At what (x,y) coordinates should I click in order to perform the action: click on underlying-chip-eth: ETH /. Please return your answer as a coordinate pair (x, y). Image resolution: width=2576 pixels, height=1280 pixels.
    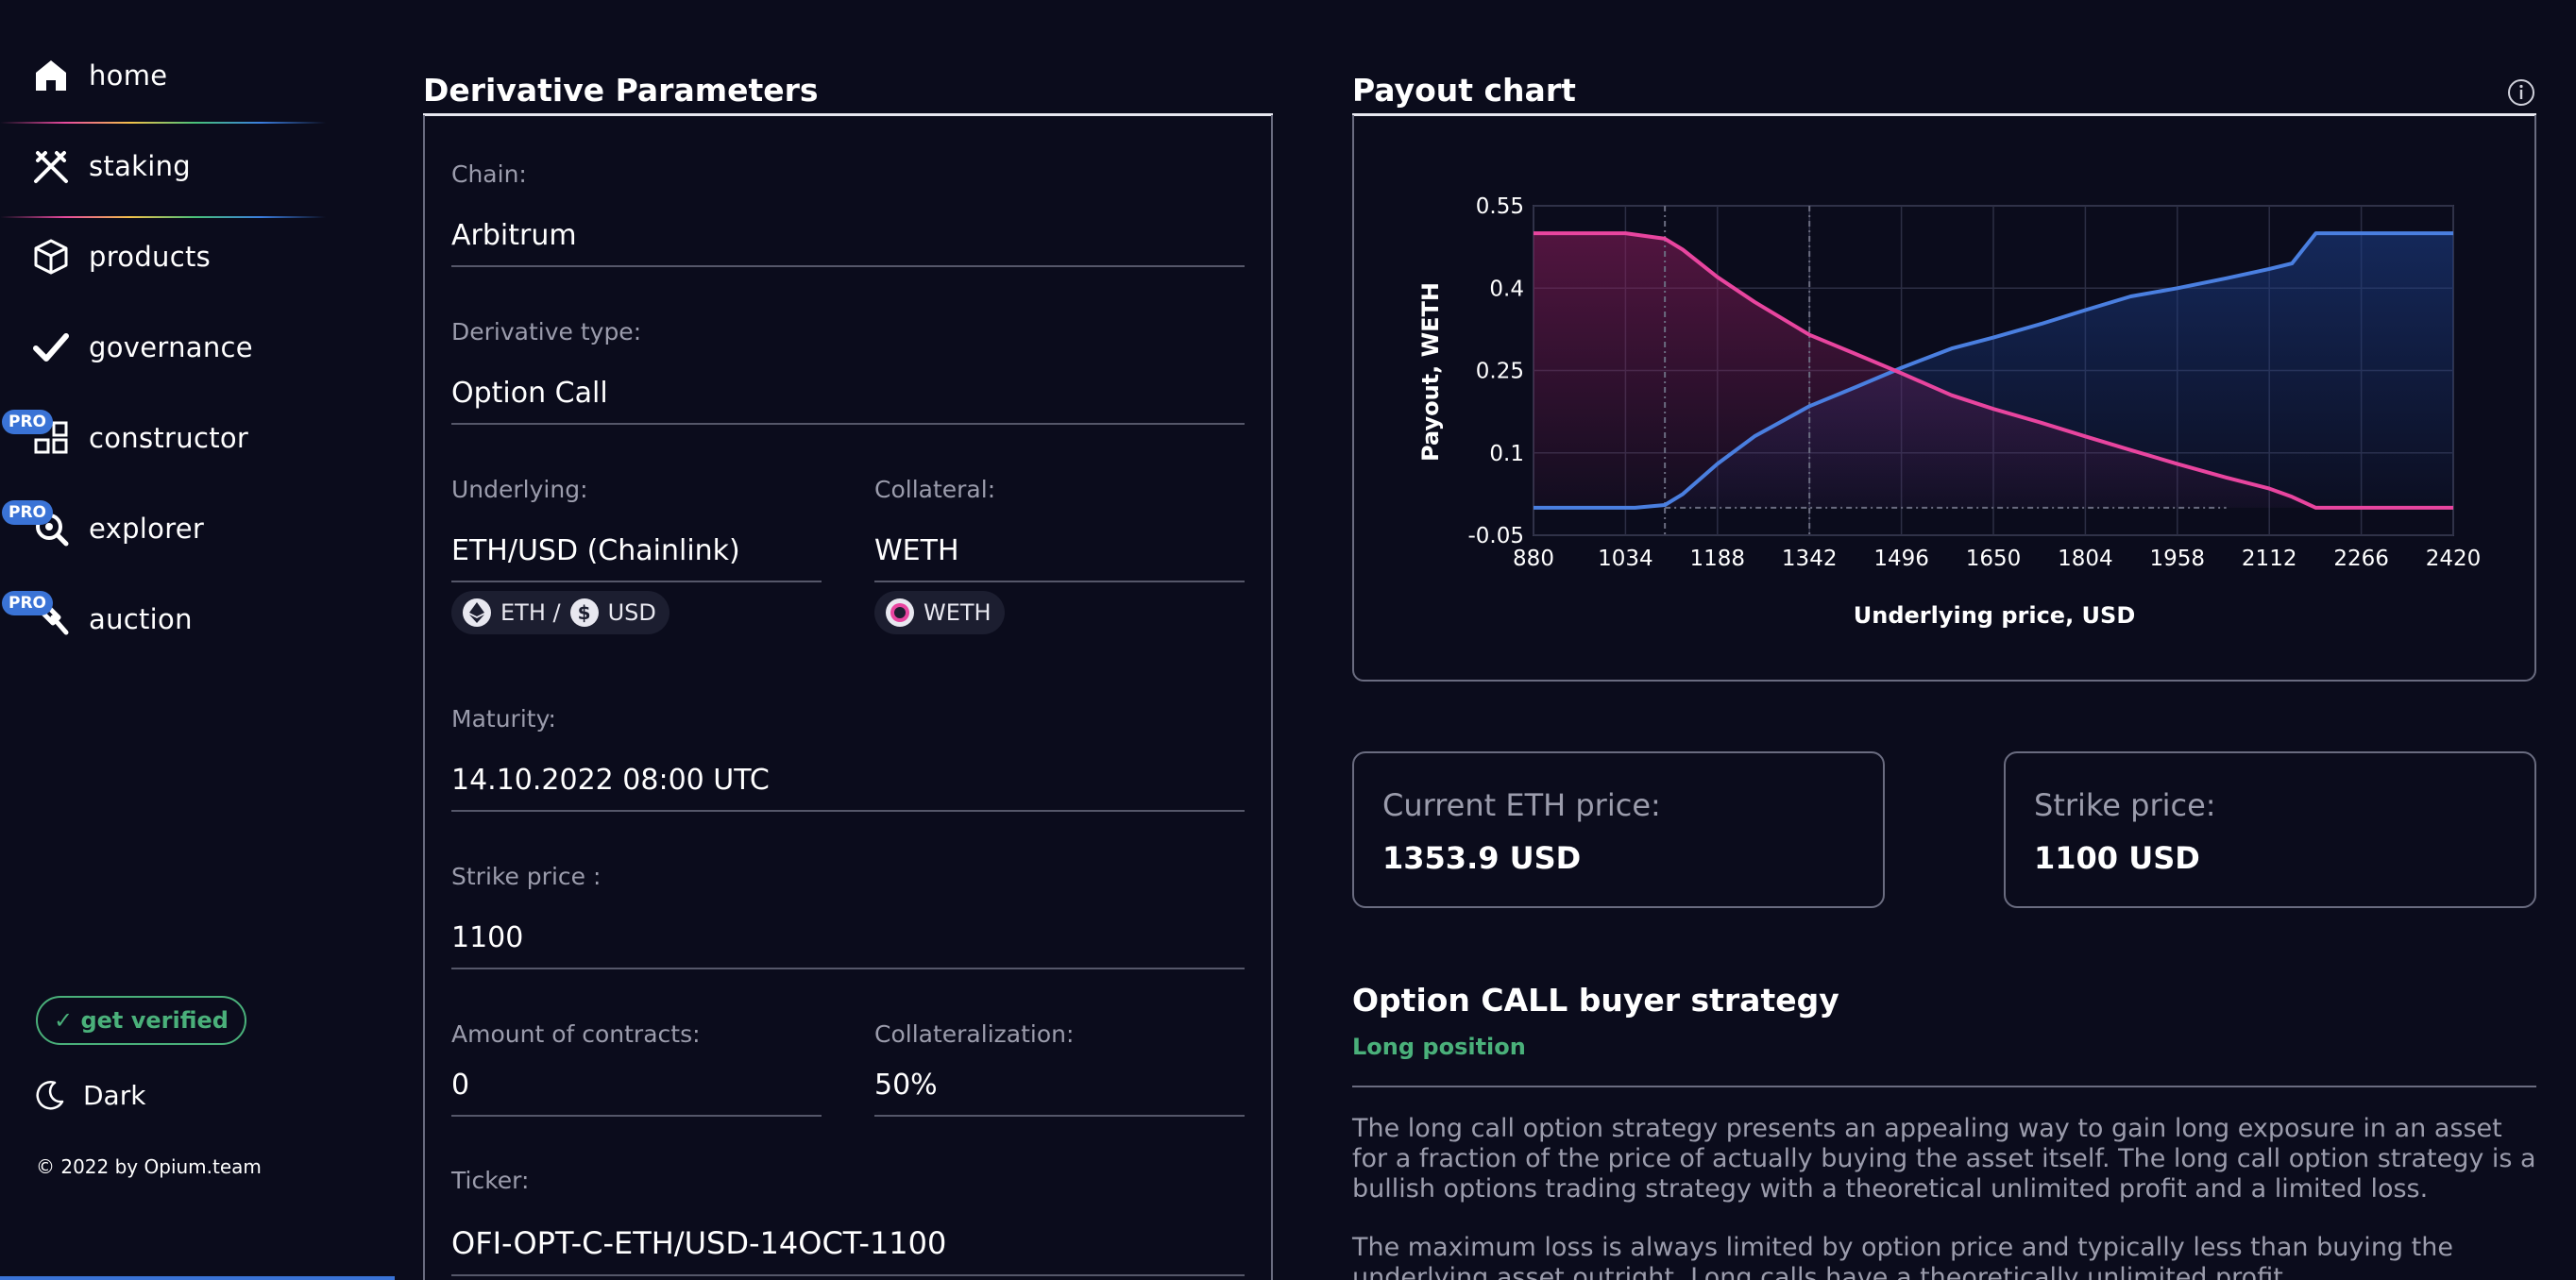
    Looking at the image, I should click on (530, 612).